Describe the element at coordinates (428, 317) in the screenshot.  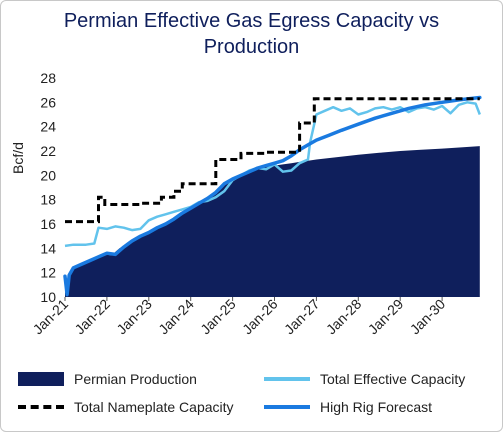
I see `x-tick-label: Jan-30` at that location.